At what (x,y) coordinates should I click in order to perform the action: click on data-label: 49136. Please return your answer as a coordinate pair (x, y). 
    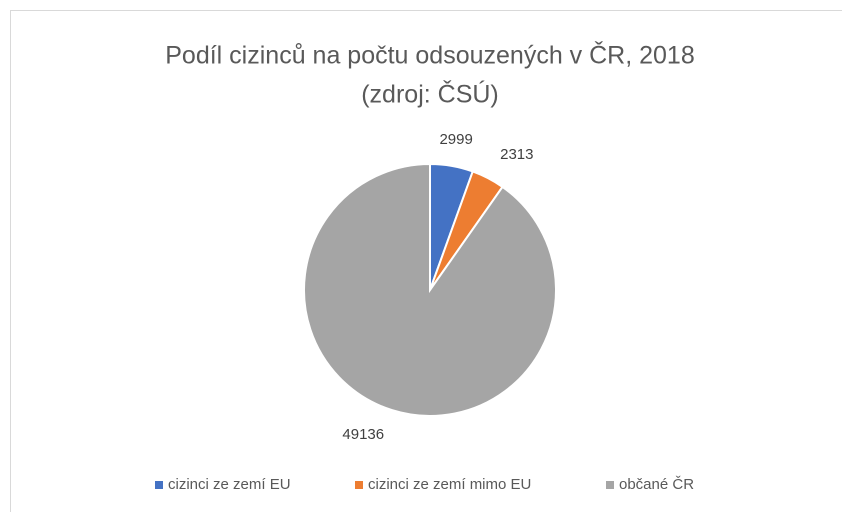
    Looking at the image, I should click on (363, 434).